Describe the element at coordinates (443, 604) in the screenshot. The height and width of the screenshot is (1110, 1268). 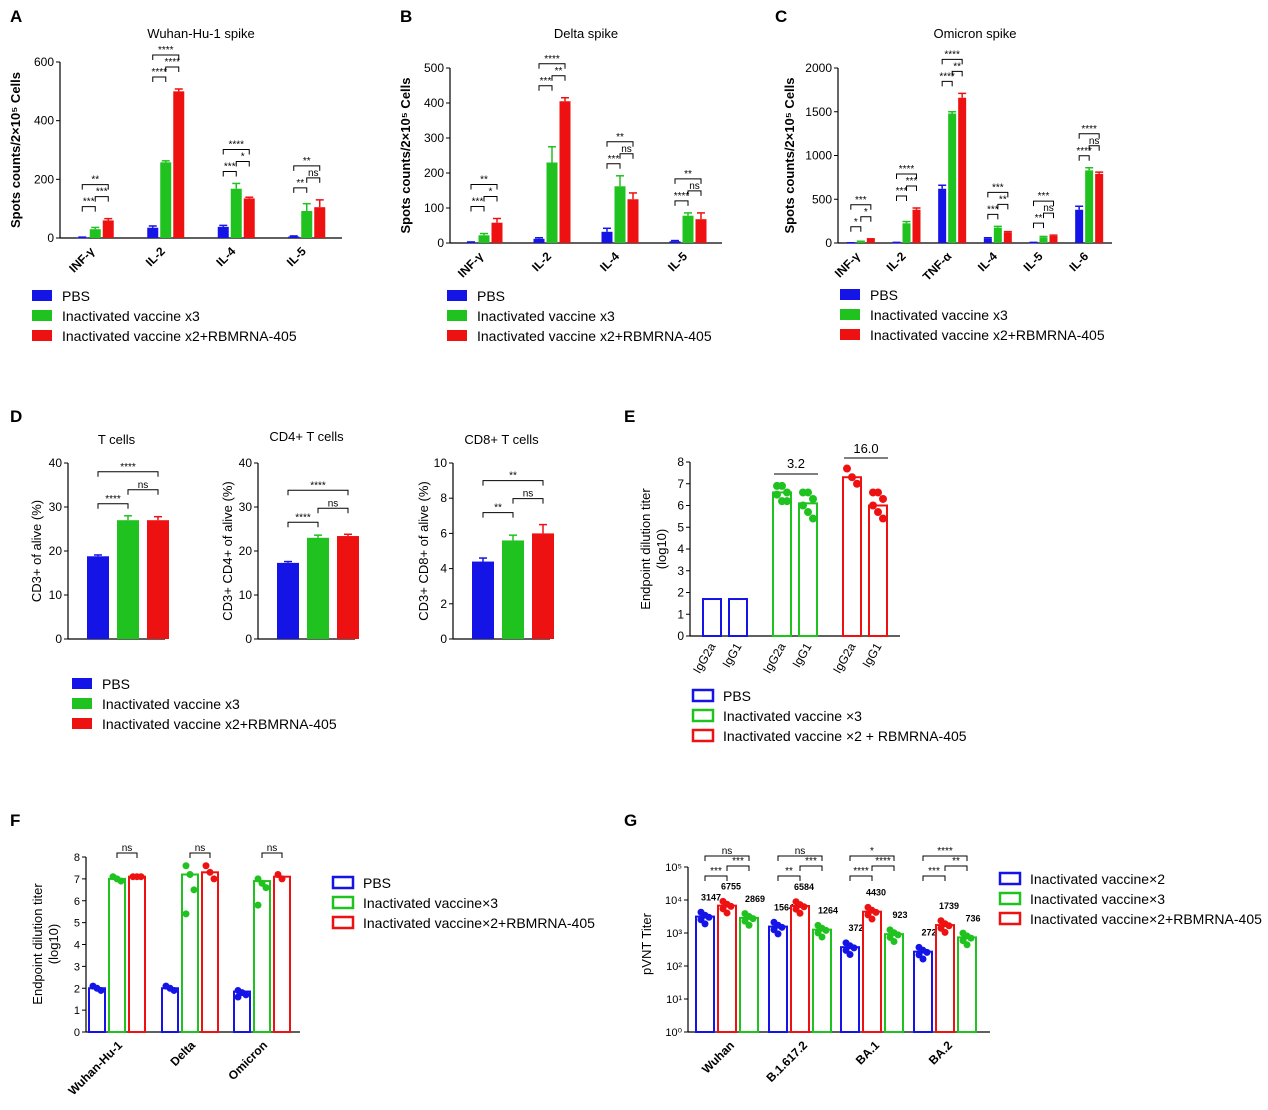
I see `y-tick-label: 2` at that location.